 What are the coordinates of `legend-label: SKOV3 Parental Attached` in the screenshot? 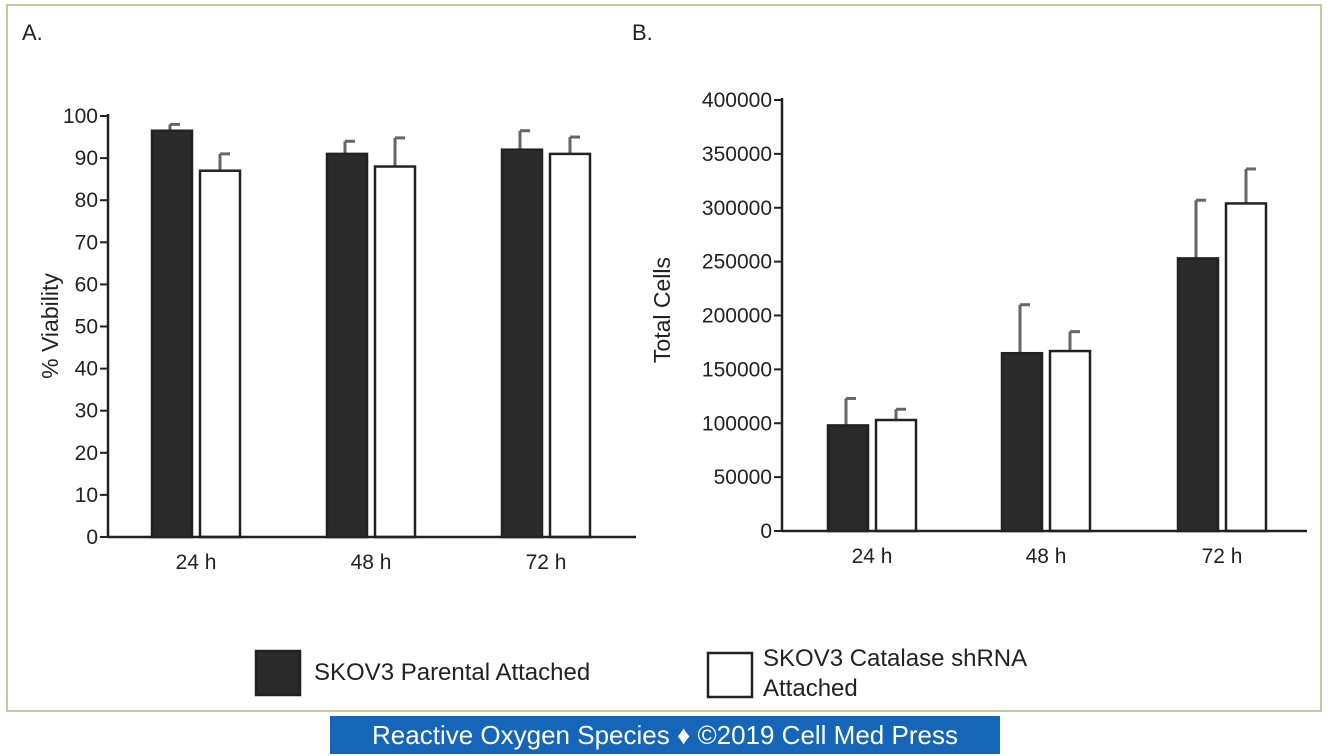 It's located at (452, 672).